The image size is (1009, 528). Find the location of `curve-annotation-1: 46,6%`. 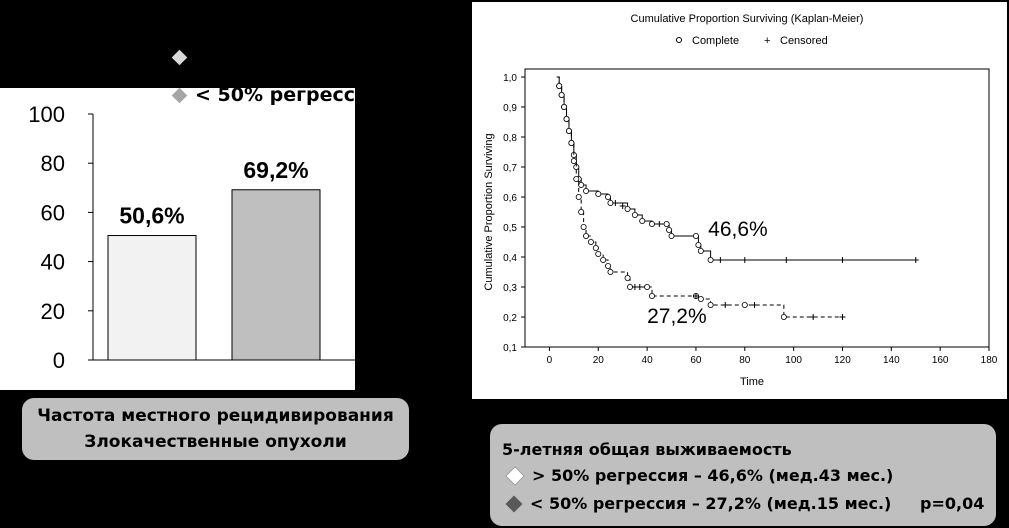

curve-annotation-1: 46,6% is located at coordinates (738, 229).